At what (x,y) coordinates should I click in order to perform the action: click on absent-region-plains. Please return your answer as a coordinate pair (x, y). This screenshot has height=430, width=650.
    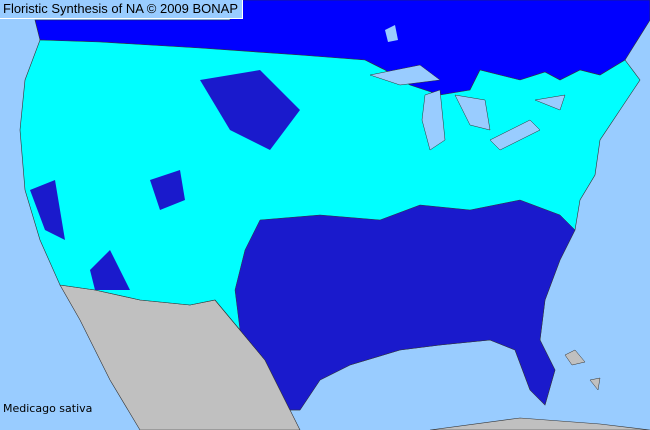
    Looking at the image, I should click on (250, 110).